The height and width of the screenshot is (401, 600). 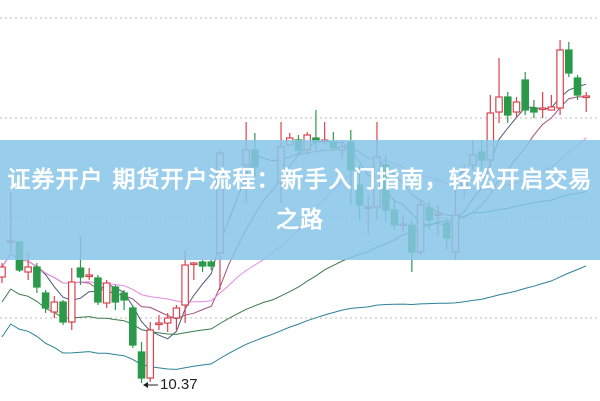 What do you see at coordinates (145, 385) in the screenshot?
I see `low-marker-arrow-icon` at bounding box center [145, 385].